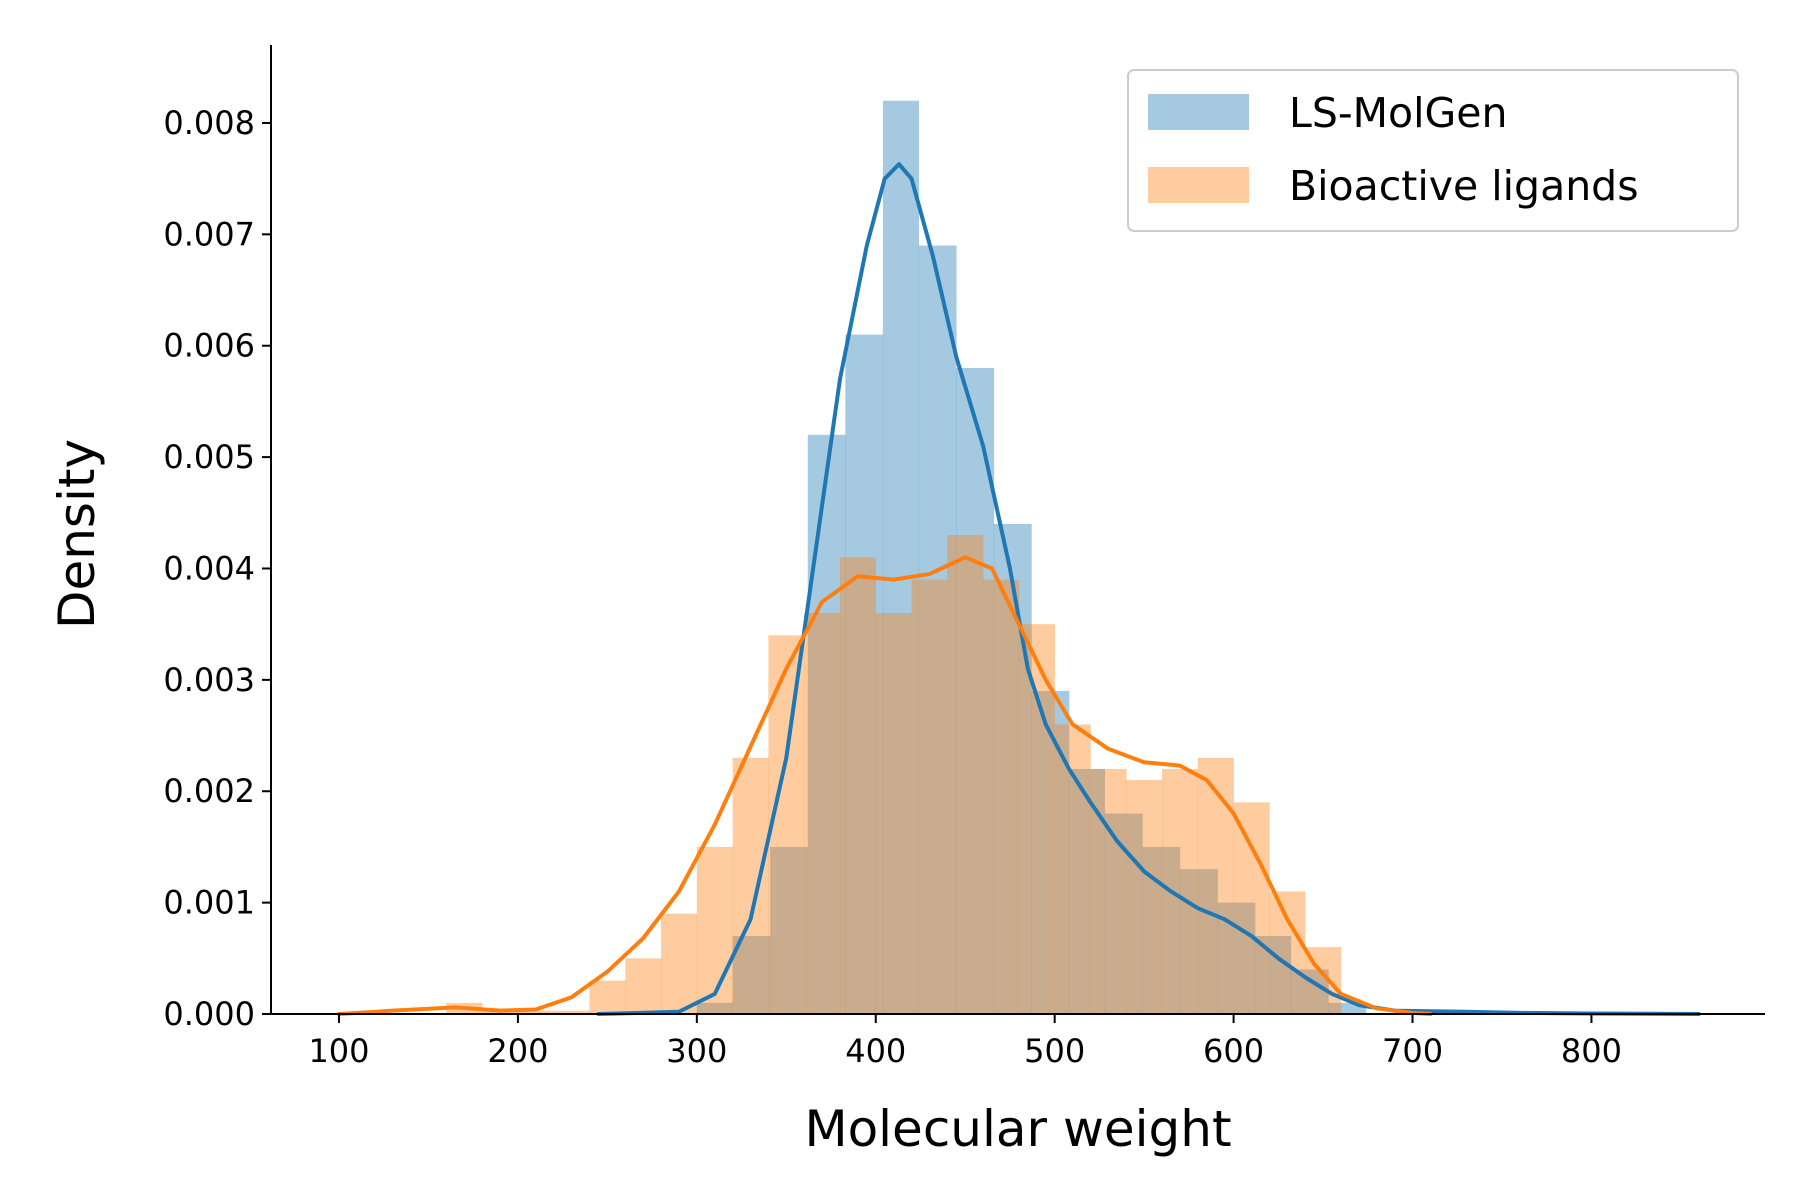 The height and width of the screenshot is (1200, 1800). Describe the element at coordinates (1198, 112) in the screenshot. I see `legend-swatch-ls-molgen` at that location.